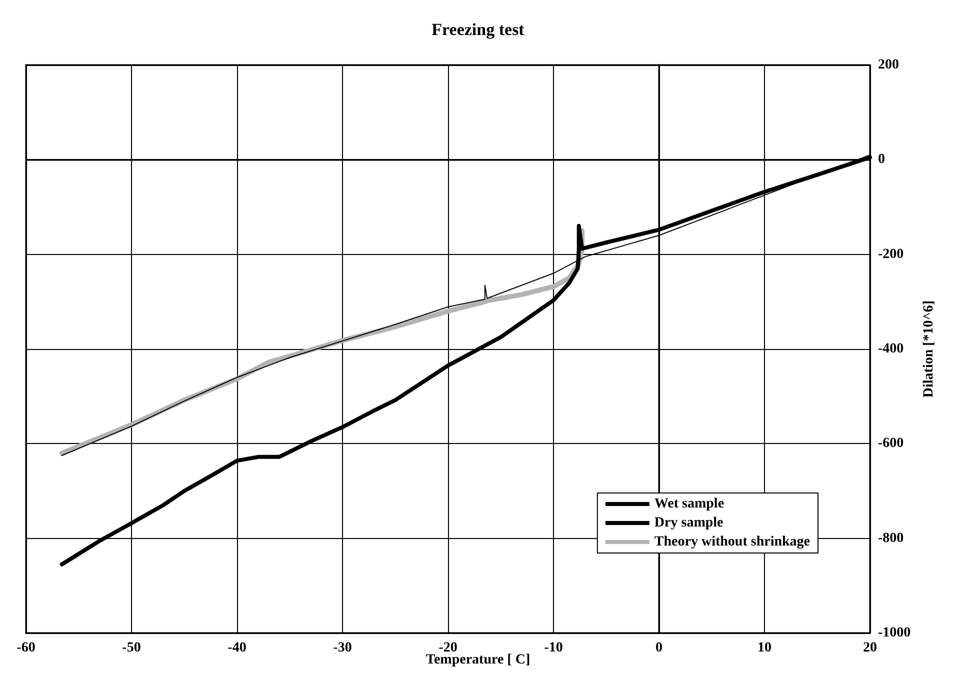 The height and width of the screenshot is (681, 958). What do you see at coordinates (448, 648) in the screenshot?
I see `x-tick-label: -20` at bounding box center [448, 648].